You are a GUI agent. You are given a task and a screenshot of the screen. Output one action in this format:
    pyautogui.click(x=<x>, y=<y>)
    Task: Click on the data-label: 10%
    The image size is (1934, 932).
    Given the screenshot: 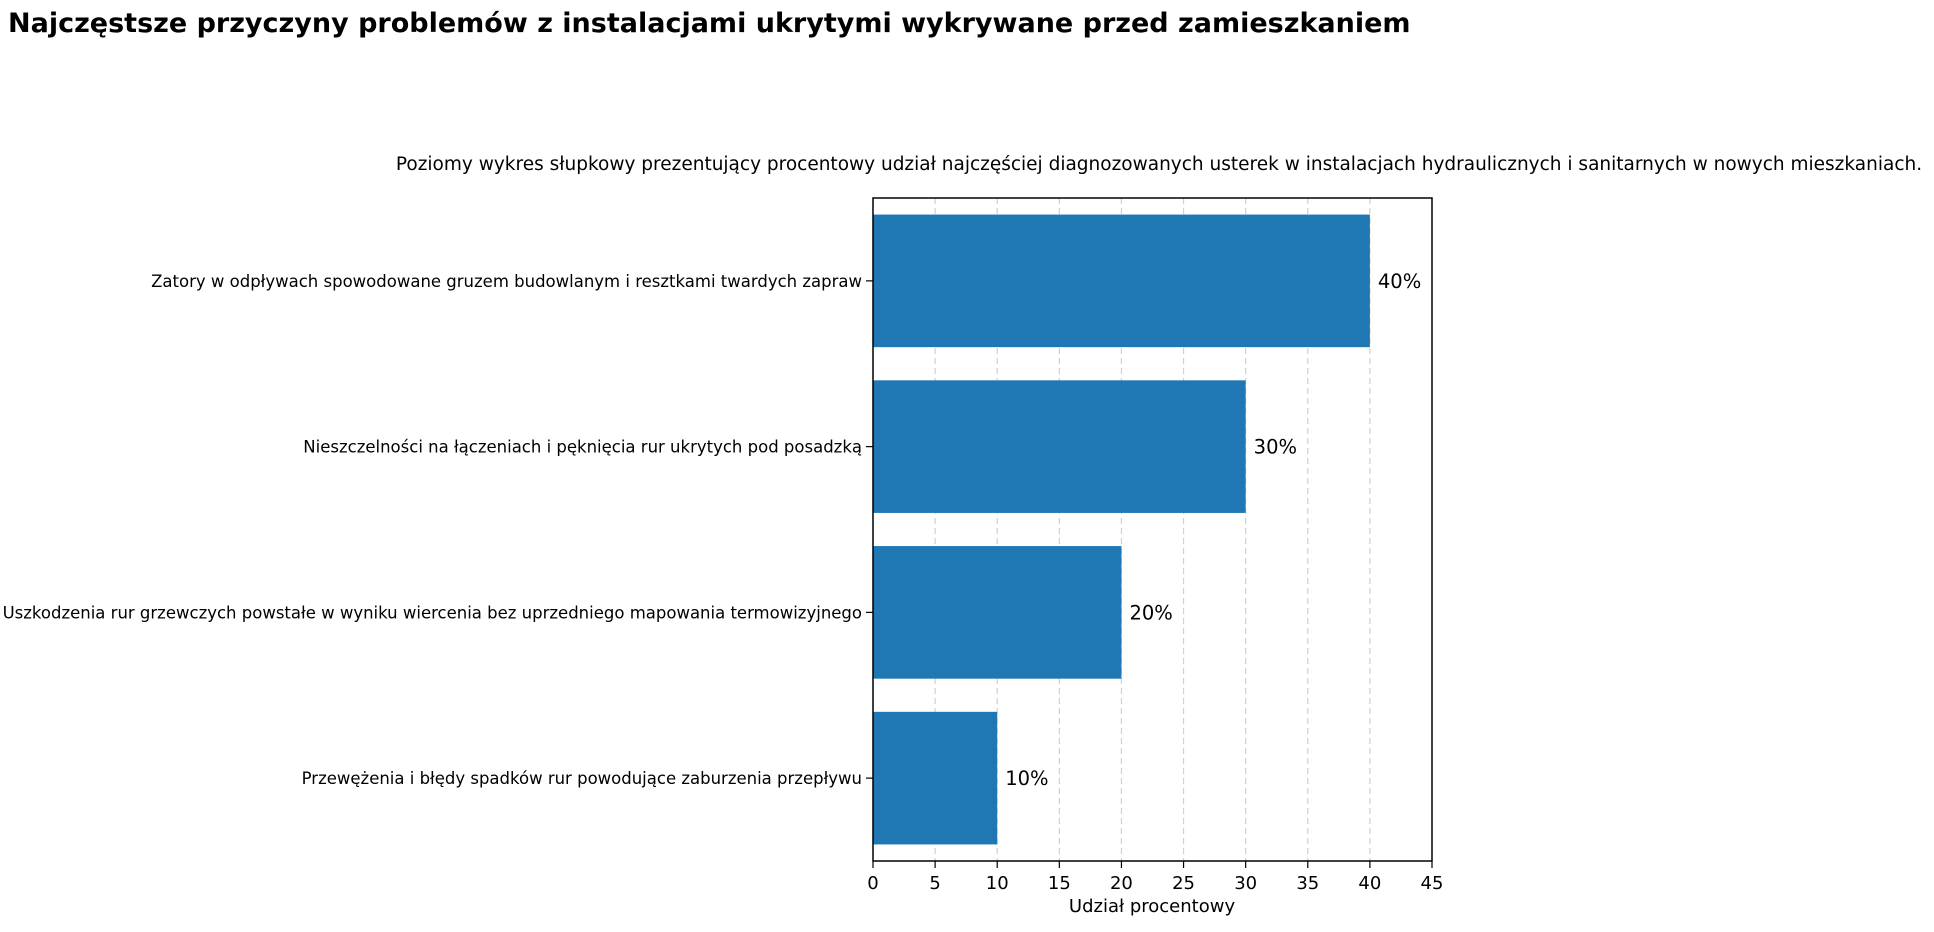 What is the action you would take?
    pyautogui.click(x=1026, y=778)
    